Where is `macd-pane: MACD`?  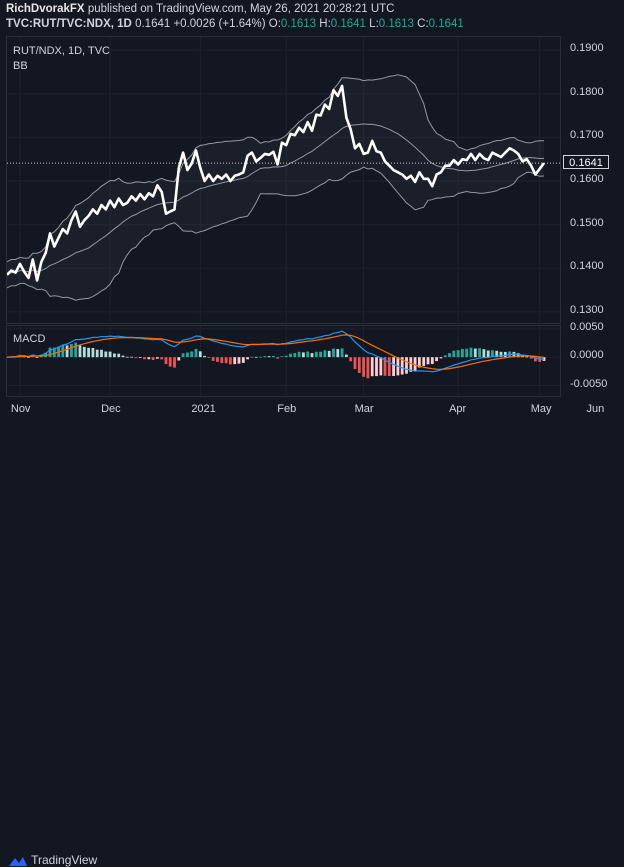 macd-pane: MACD is located at coordinates (284, 361).